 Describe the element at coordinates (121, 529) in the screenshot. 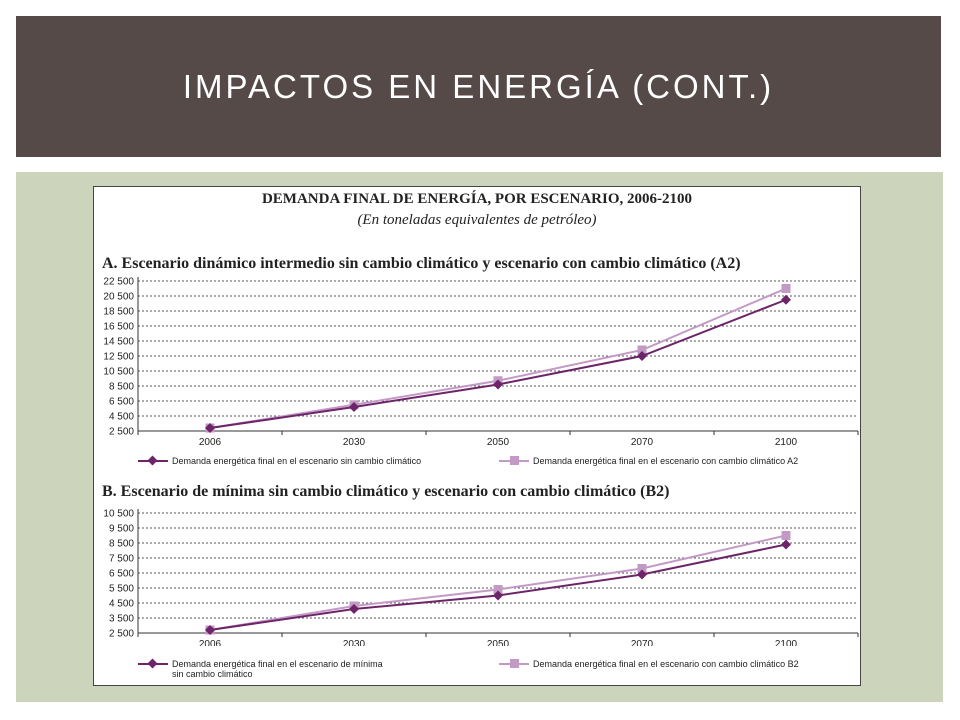

I see `y-tick-label: 9 500` at that location.